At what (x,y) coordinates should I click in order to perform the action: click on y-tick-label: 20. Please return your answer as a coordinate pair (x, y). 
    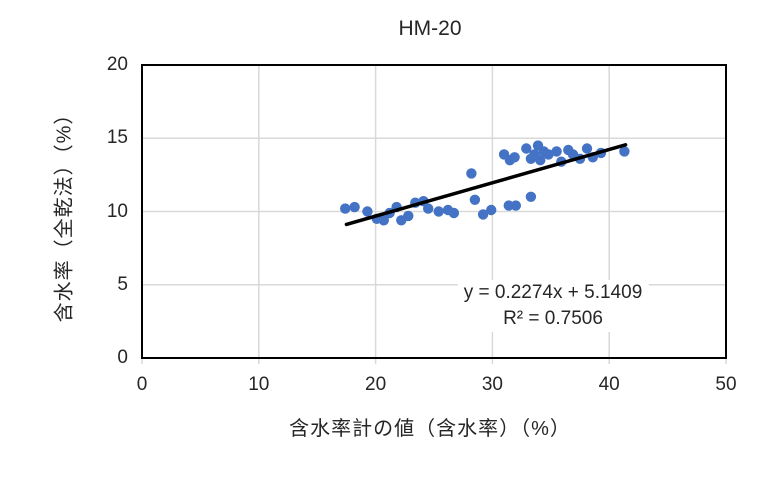
    Looking at the image, I should click on (117, 64).